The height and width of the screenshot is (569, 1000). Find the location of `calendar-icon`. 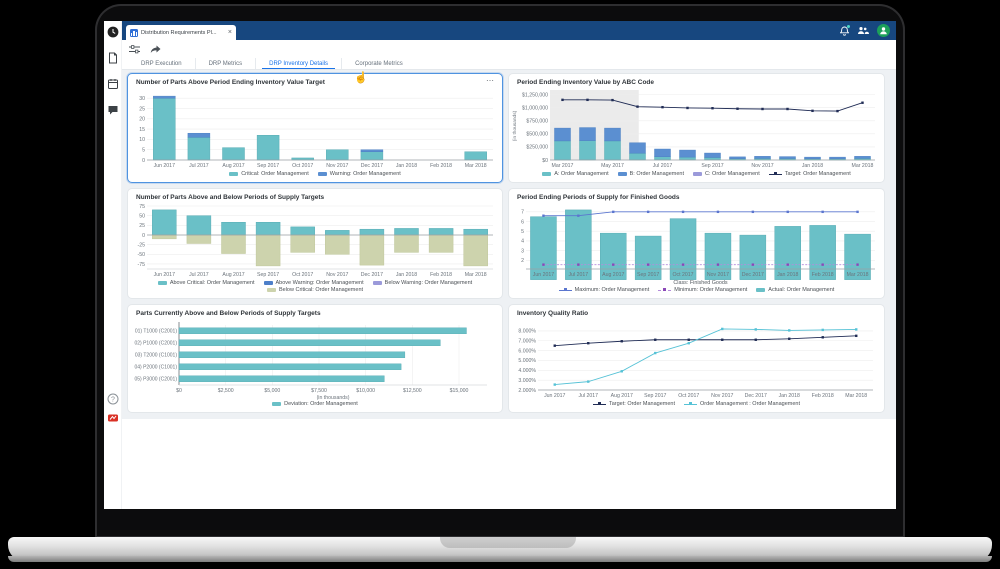

calendar-icon is located at coordinates (113, 84).